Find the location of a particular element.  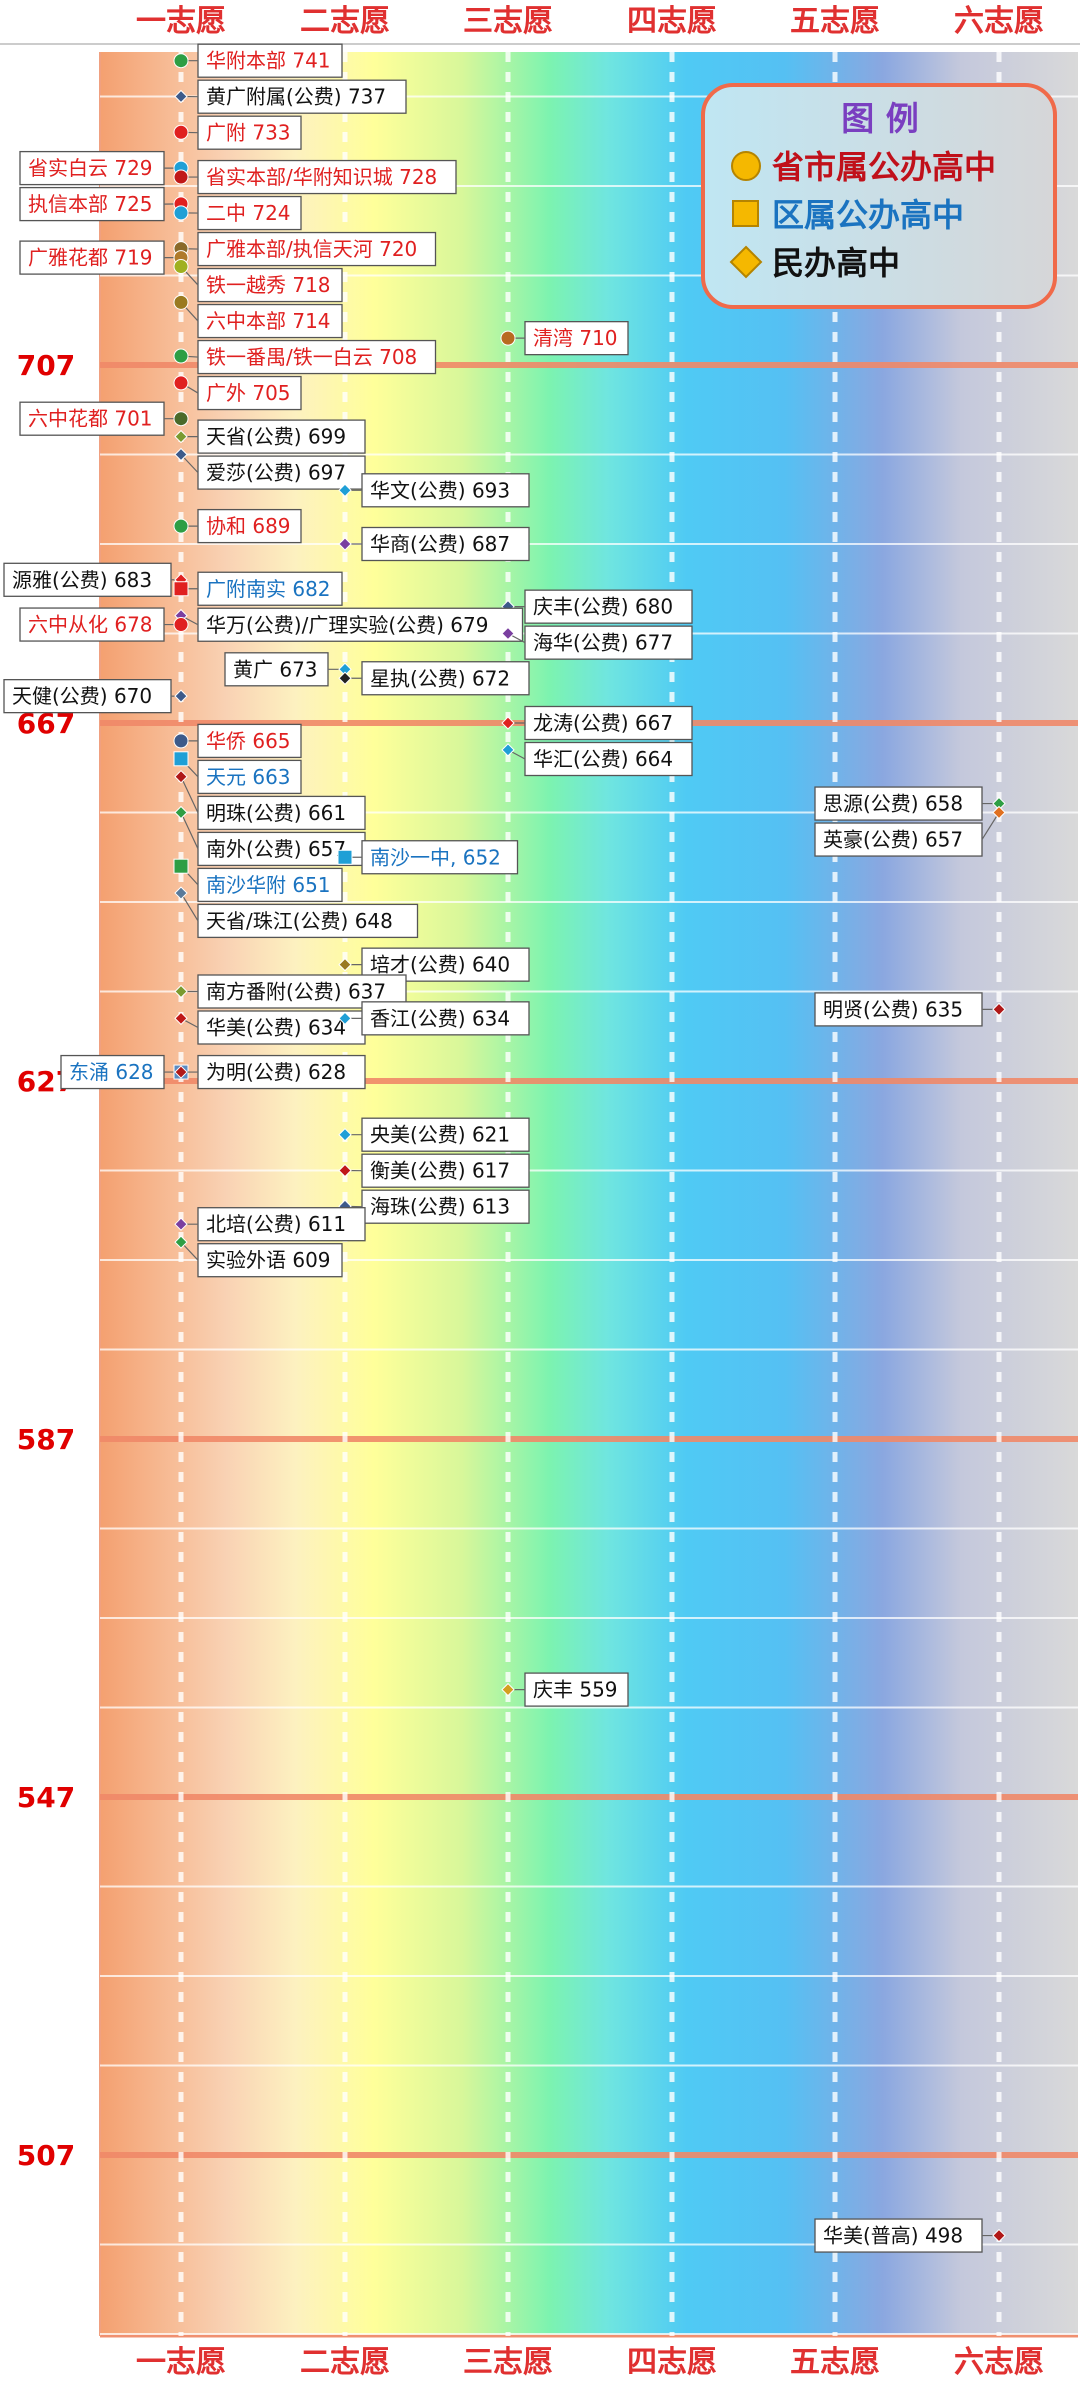

column-header-top: 一志愿 is located at coordinates (181, 21).